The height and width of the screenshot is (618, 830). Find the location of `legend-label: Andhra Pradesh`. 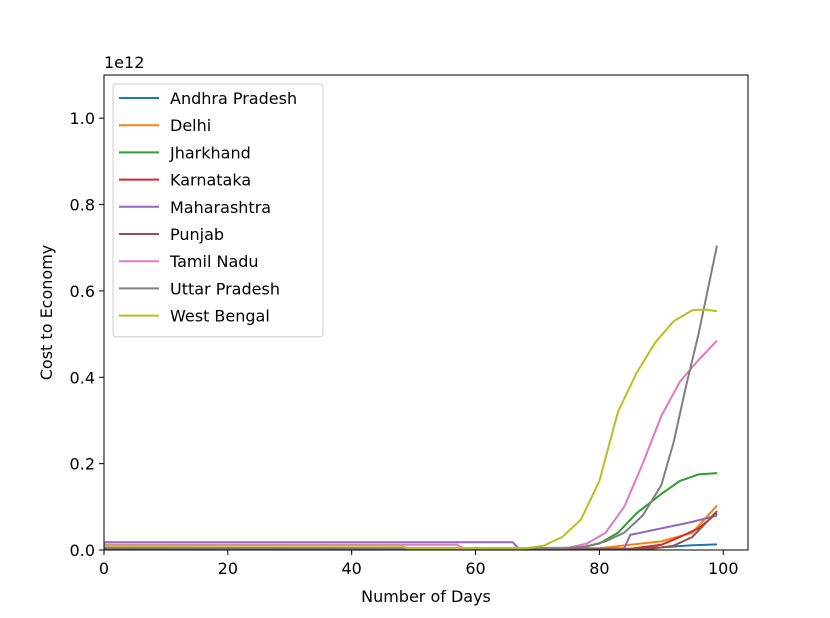

legend-label: Andhra Pradesh is located at coordinates (233, 98).